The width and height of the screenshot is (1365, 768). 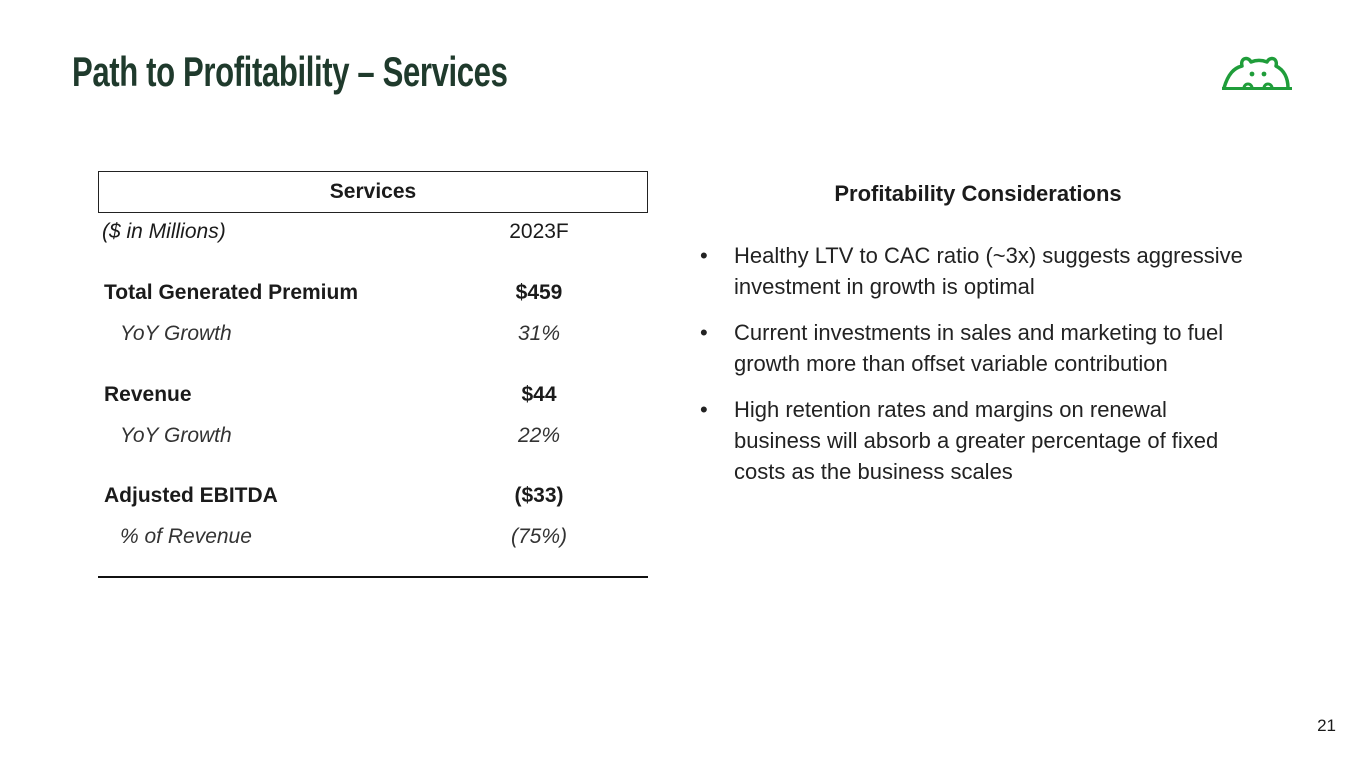 What do you see at coordinates (539, 495) in the screenshot?
I see `row-value: ($33)` at bounding box center [539, 495].